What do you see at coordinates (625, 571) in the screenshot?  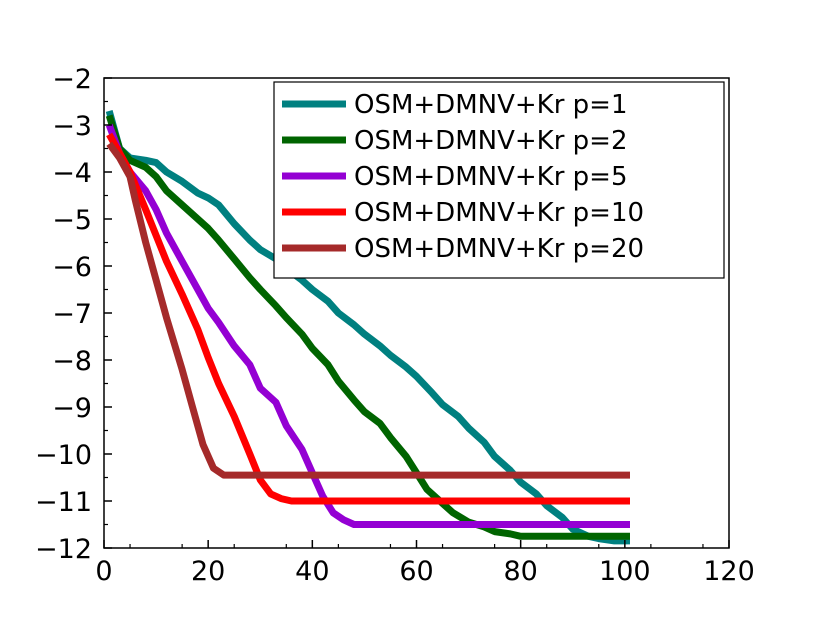 I see `x-tick-label: 100` at bounding box center [625, 571].